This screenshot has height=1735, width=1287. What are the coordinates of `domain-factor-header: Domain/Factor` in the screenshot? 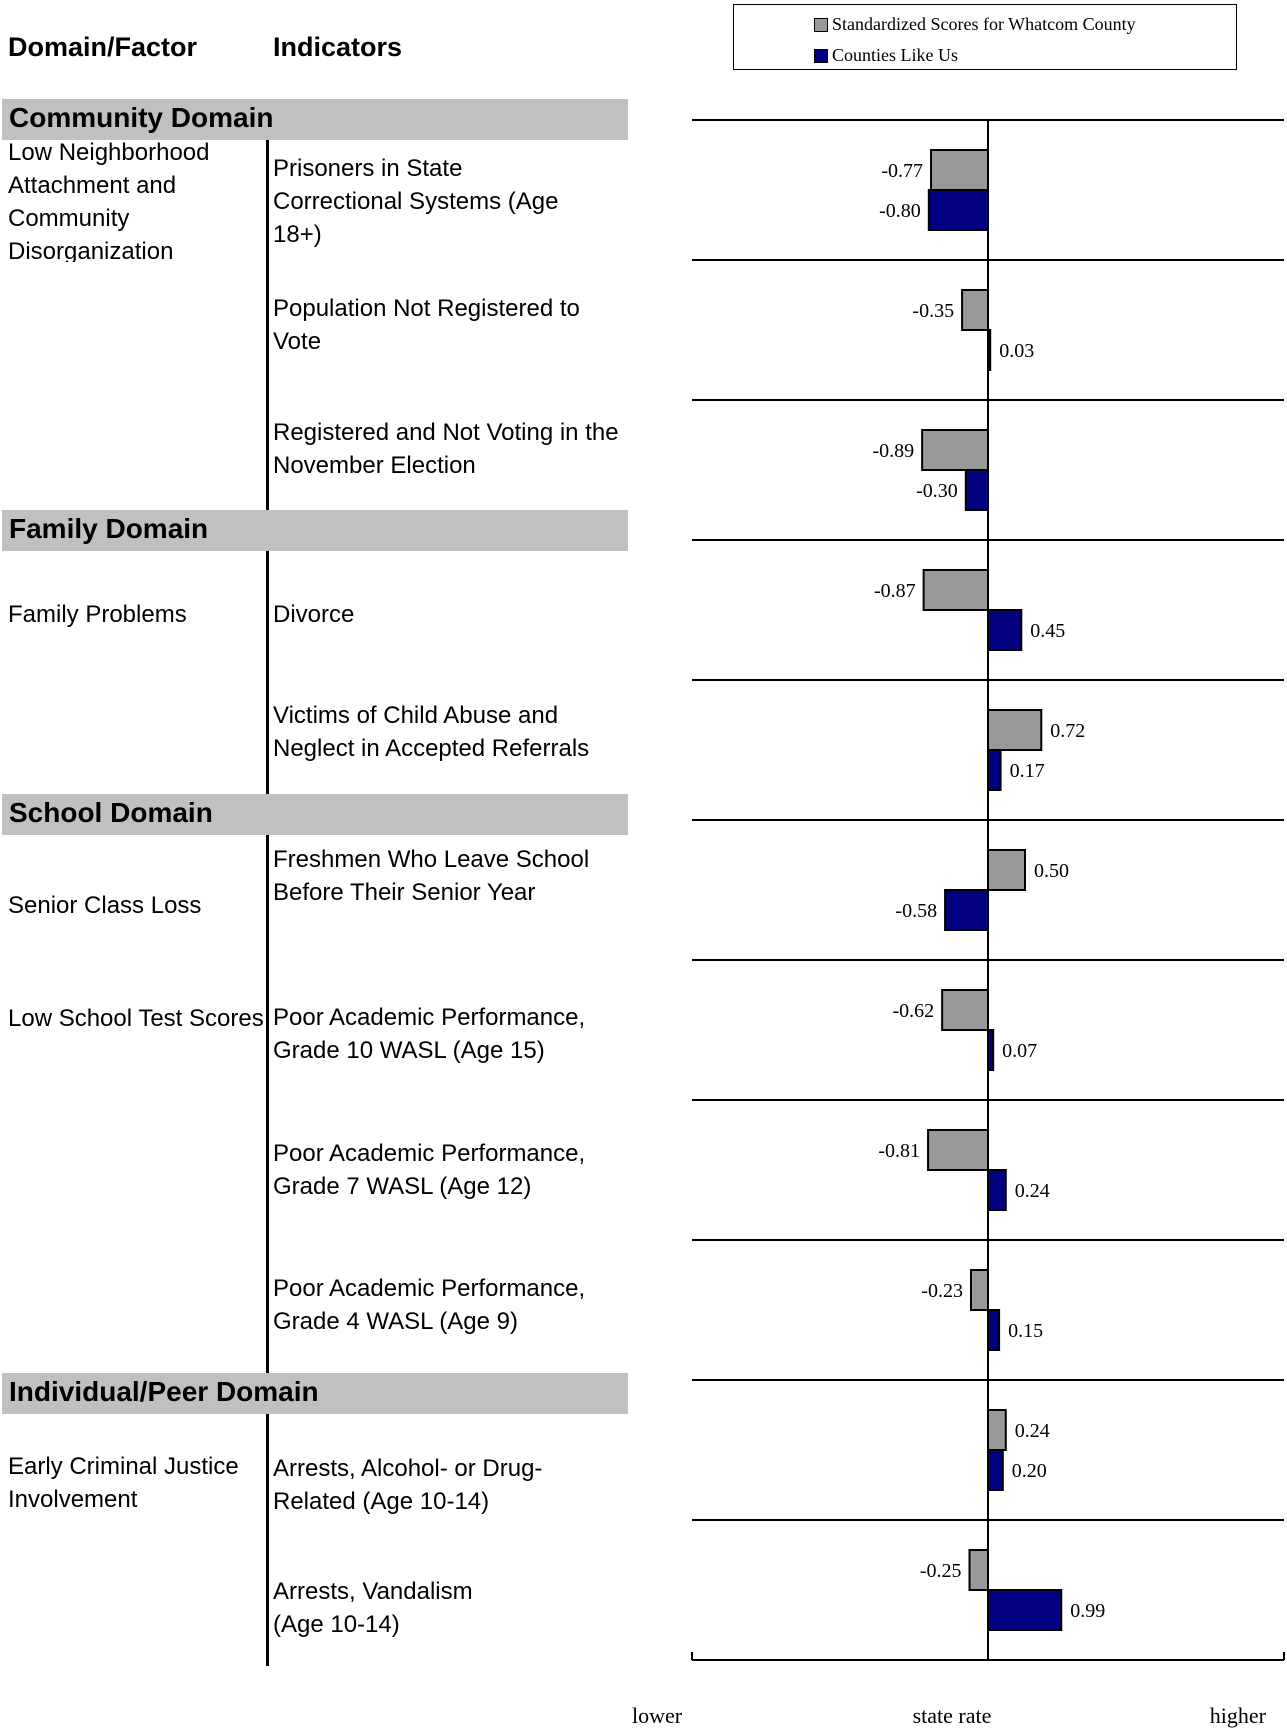 It's located at (103, 47).